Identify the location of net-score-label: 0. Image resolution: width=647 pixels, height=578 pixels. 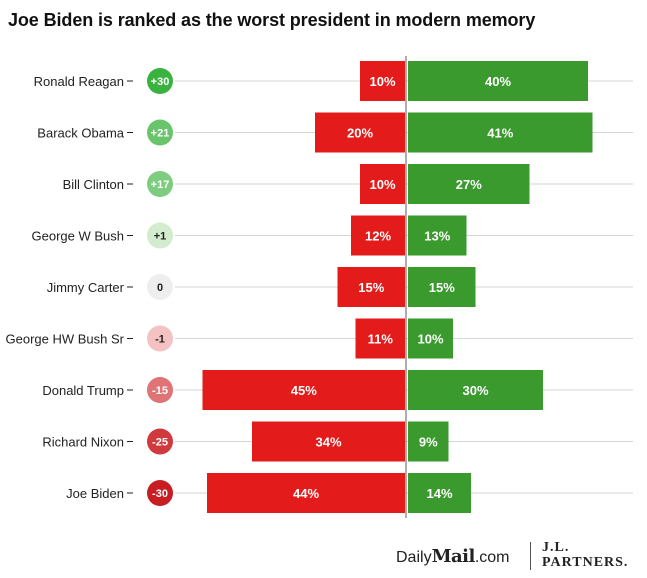
(160, 288).